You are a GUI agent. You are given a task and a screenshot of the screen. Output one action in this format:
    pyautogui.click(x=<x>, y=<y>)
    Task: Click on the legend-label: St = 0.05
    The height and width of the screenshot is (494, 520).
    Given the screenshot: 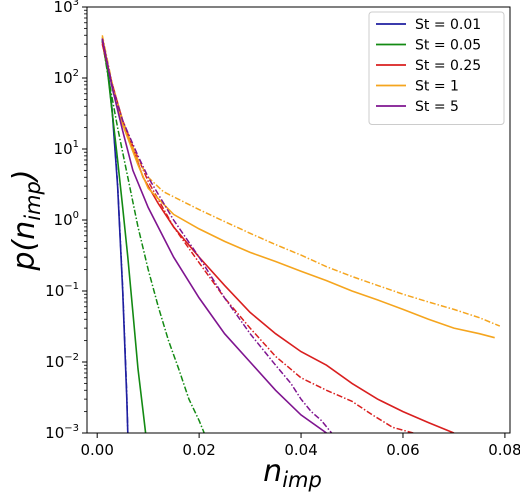 What is the action you would take?
    pyautogui.click(x=448, y=46)
    